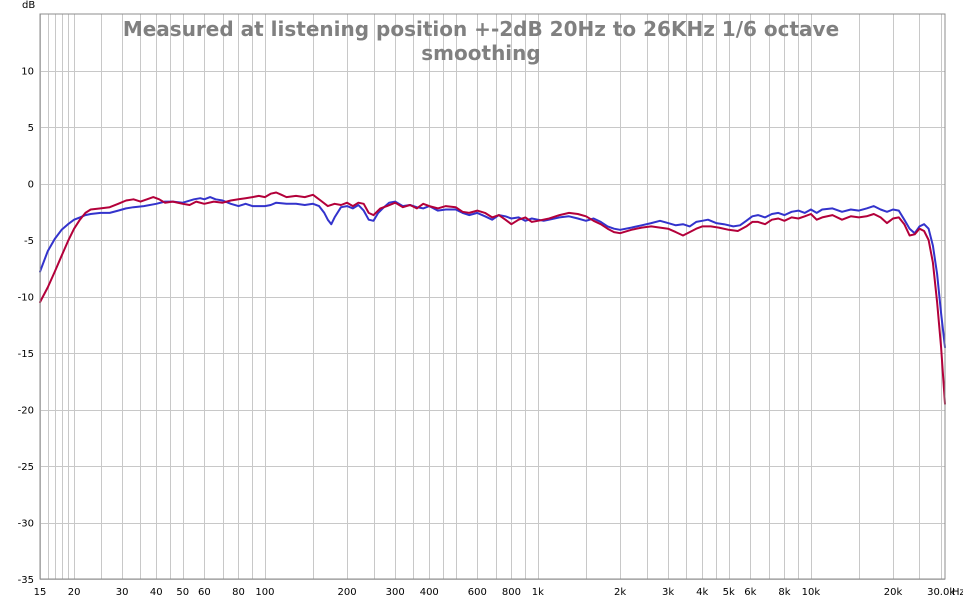 This screenshot has width=963, height=600. Describe the element at coordinates (182, 592) in the screenshot. I see `x-tick-label: 50` at that location.